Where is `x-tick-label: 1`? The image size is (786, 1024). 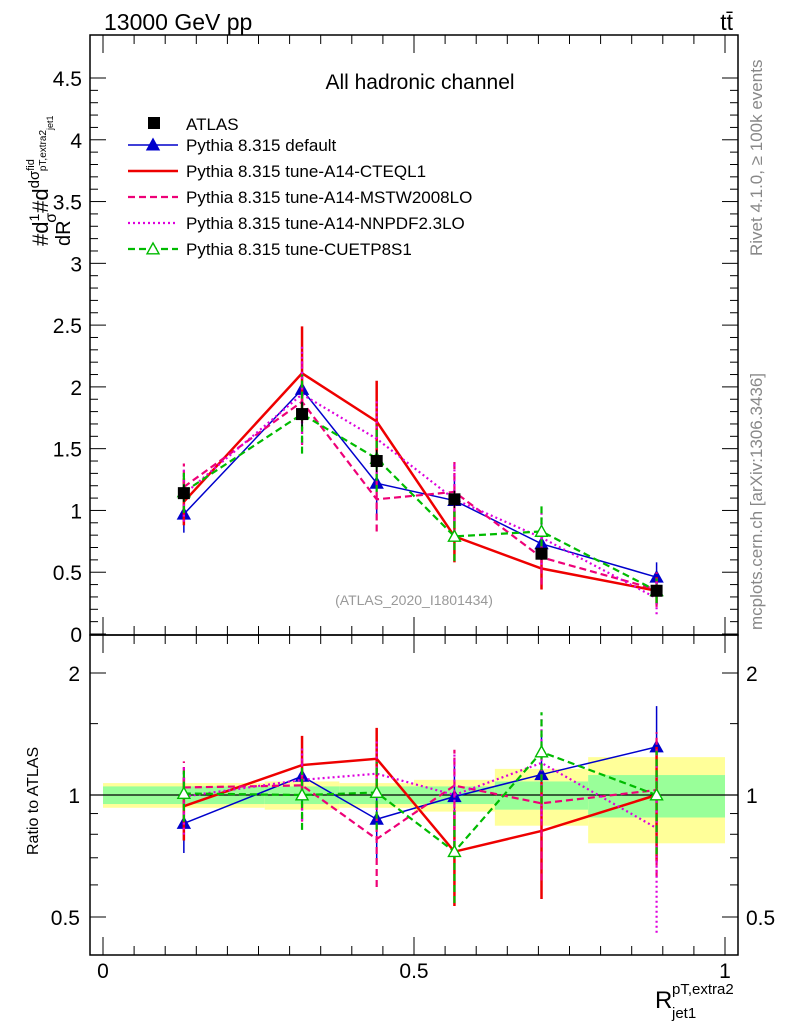 x-tick-label: 1 is located at coordinates (725, 971).